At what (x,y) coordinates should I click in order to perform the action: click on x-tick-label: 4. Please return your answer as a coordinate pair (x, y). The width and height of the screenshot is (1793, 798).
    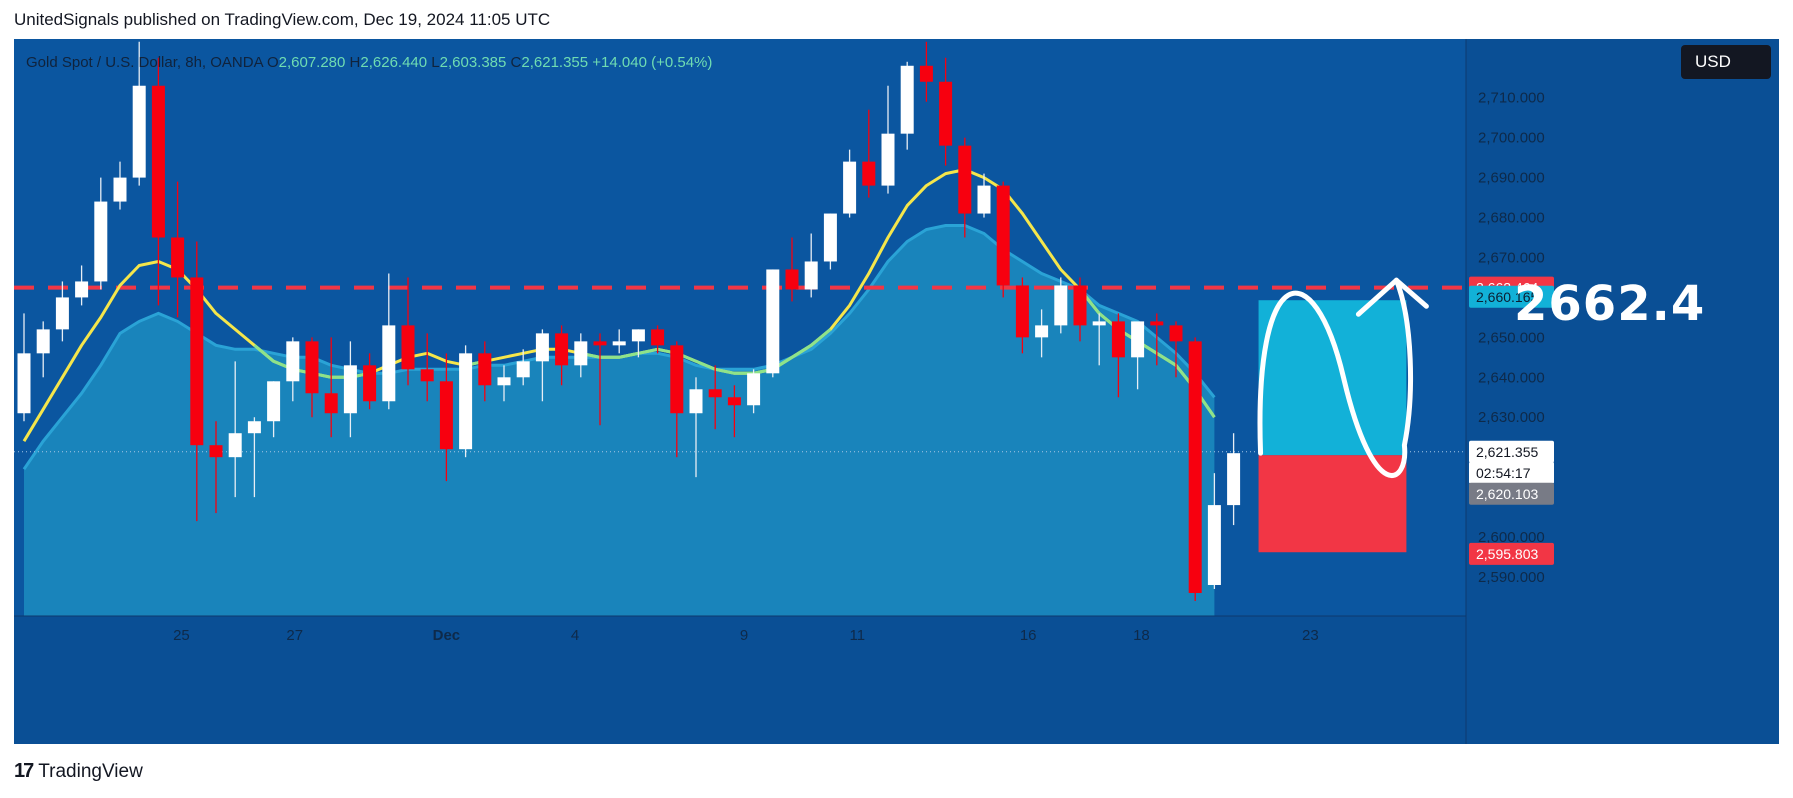
    Looking at the image, I should click on (575, 635).